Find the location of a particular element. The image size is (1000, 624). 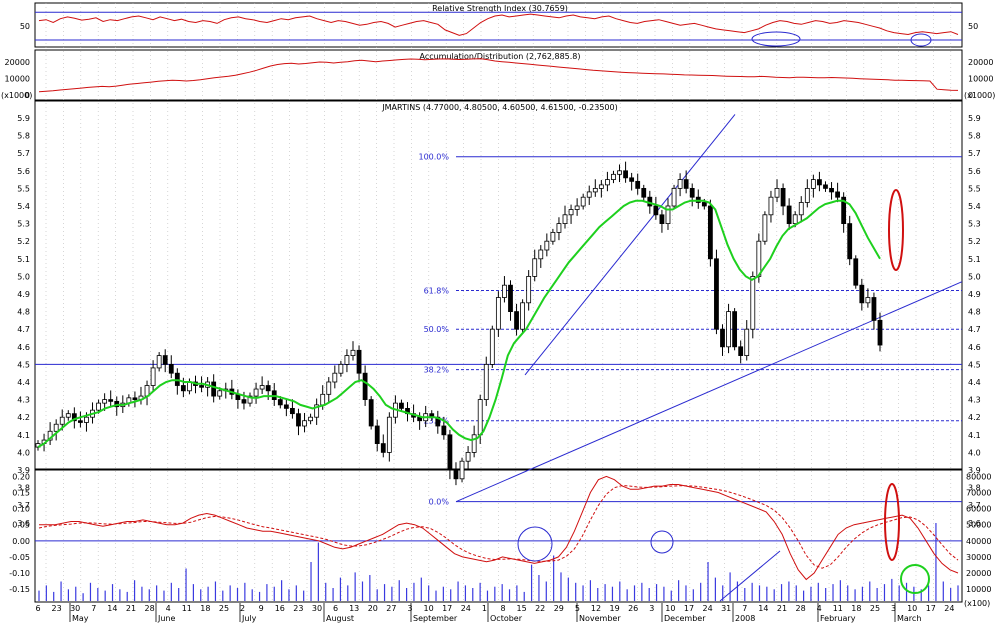

month-label: August is located at coordinates (340, 618).